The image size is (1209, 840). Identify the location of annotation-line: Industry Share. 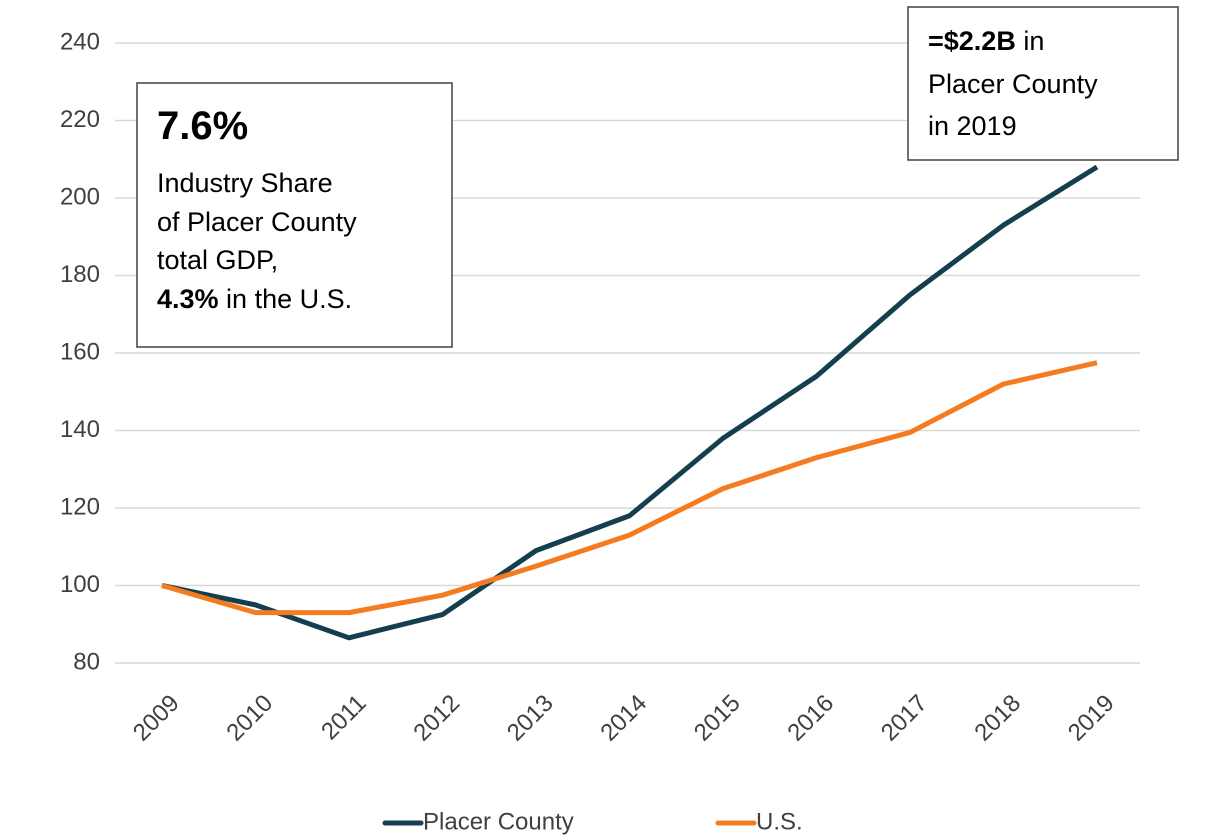
(245, 183).